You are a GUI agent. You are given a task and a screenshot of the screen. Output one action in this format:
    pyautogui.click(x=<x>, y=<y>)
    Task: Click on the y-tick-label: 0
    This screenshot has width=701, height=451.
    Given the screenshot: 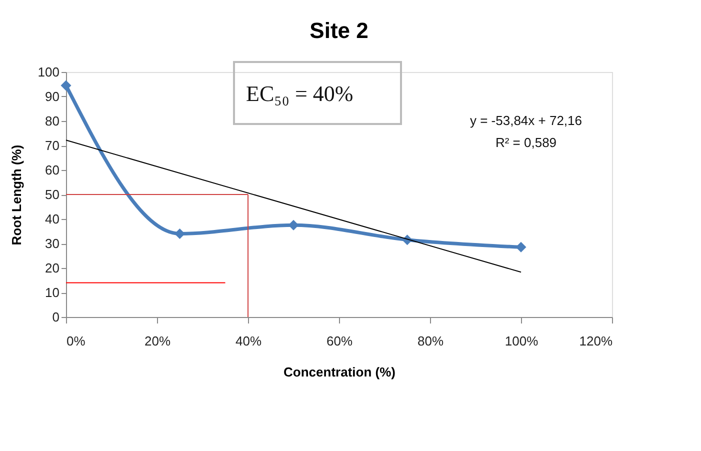 What is the action you would take?
    pyautogui.click(x=56, y=317)
    